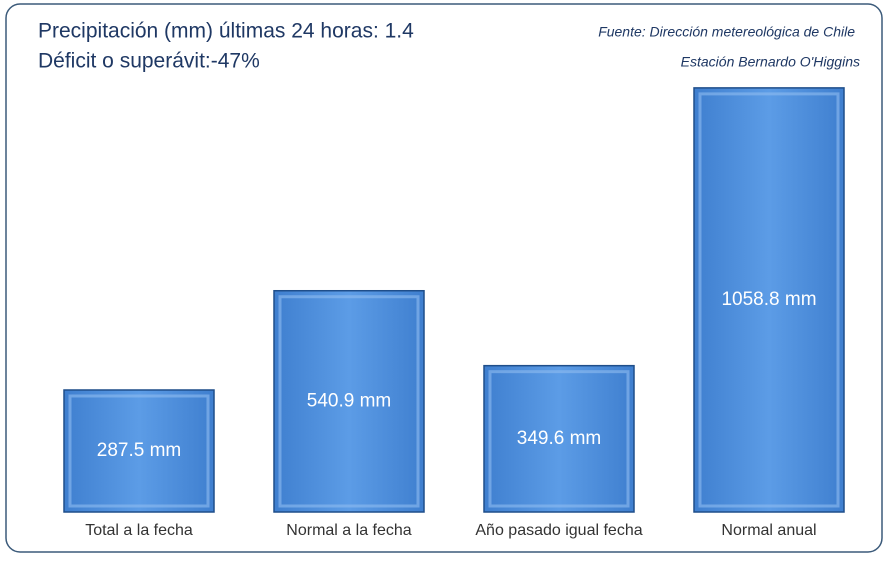 The image size is (888, 562). What do you see at coordinates (726, 32) in the screenshot?
I see `source-note: Fuente: Dirección metereológica de Chile` at bounding box center [726, 32].